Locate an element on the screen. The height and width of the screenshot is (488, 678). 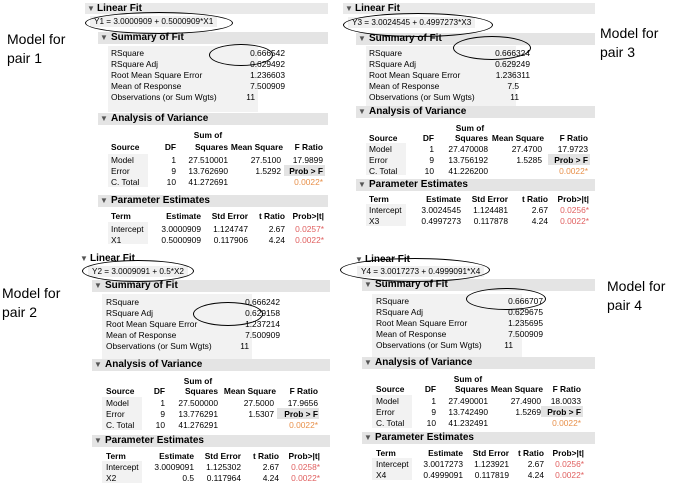
summary-name: RSquare is located at coordinates (123, 302).